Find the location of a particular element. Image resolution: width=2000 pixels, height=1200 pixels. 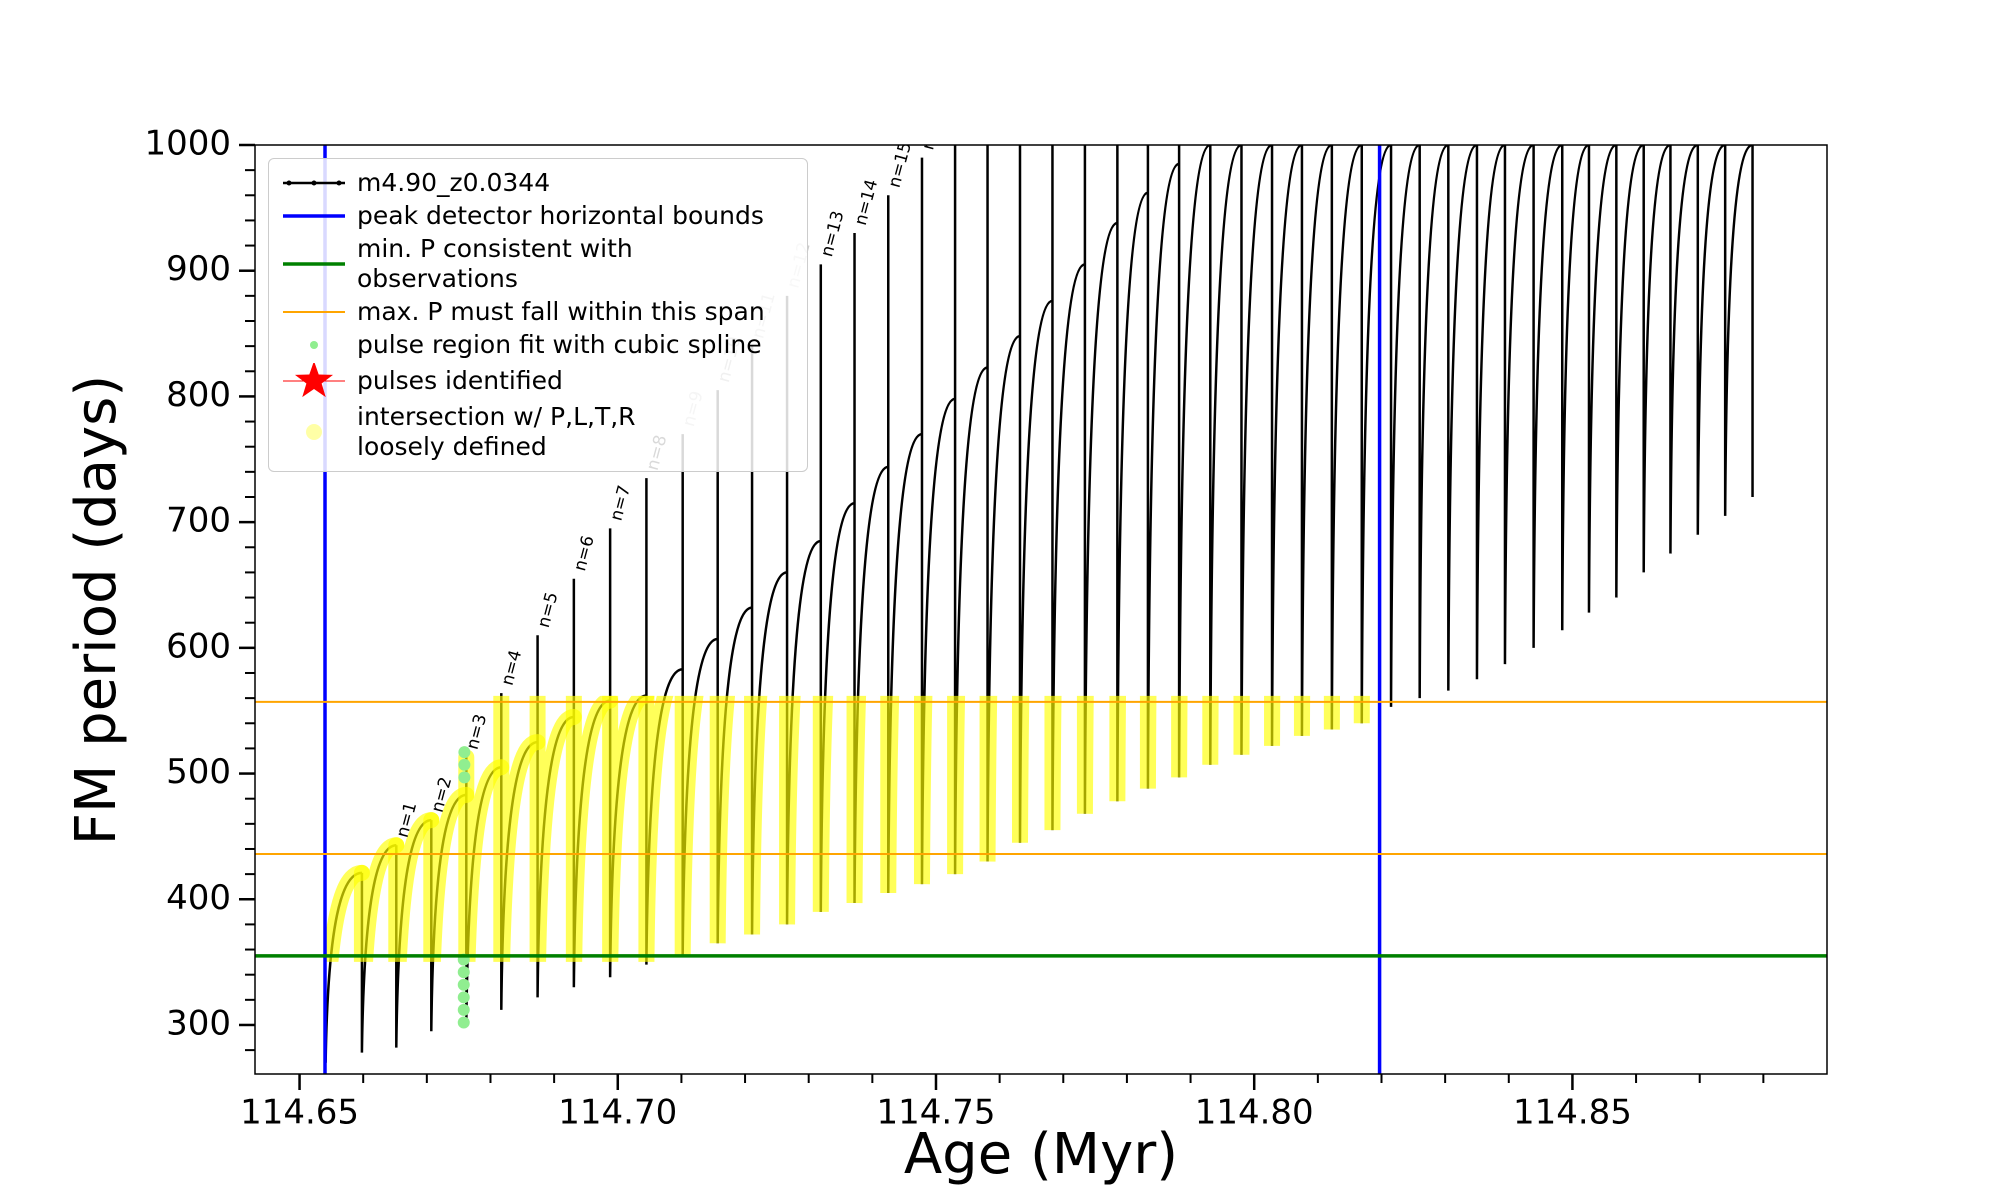

y-tick-label: 500 is located at coordinates (198, 772).